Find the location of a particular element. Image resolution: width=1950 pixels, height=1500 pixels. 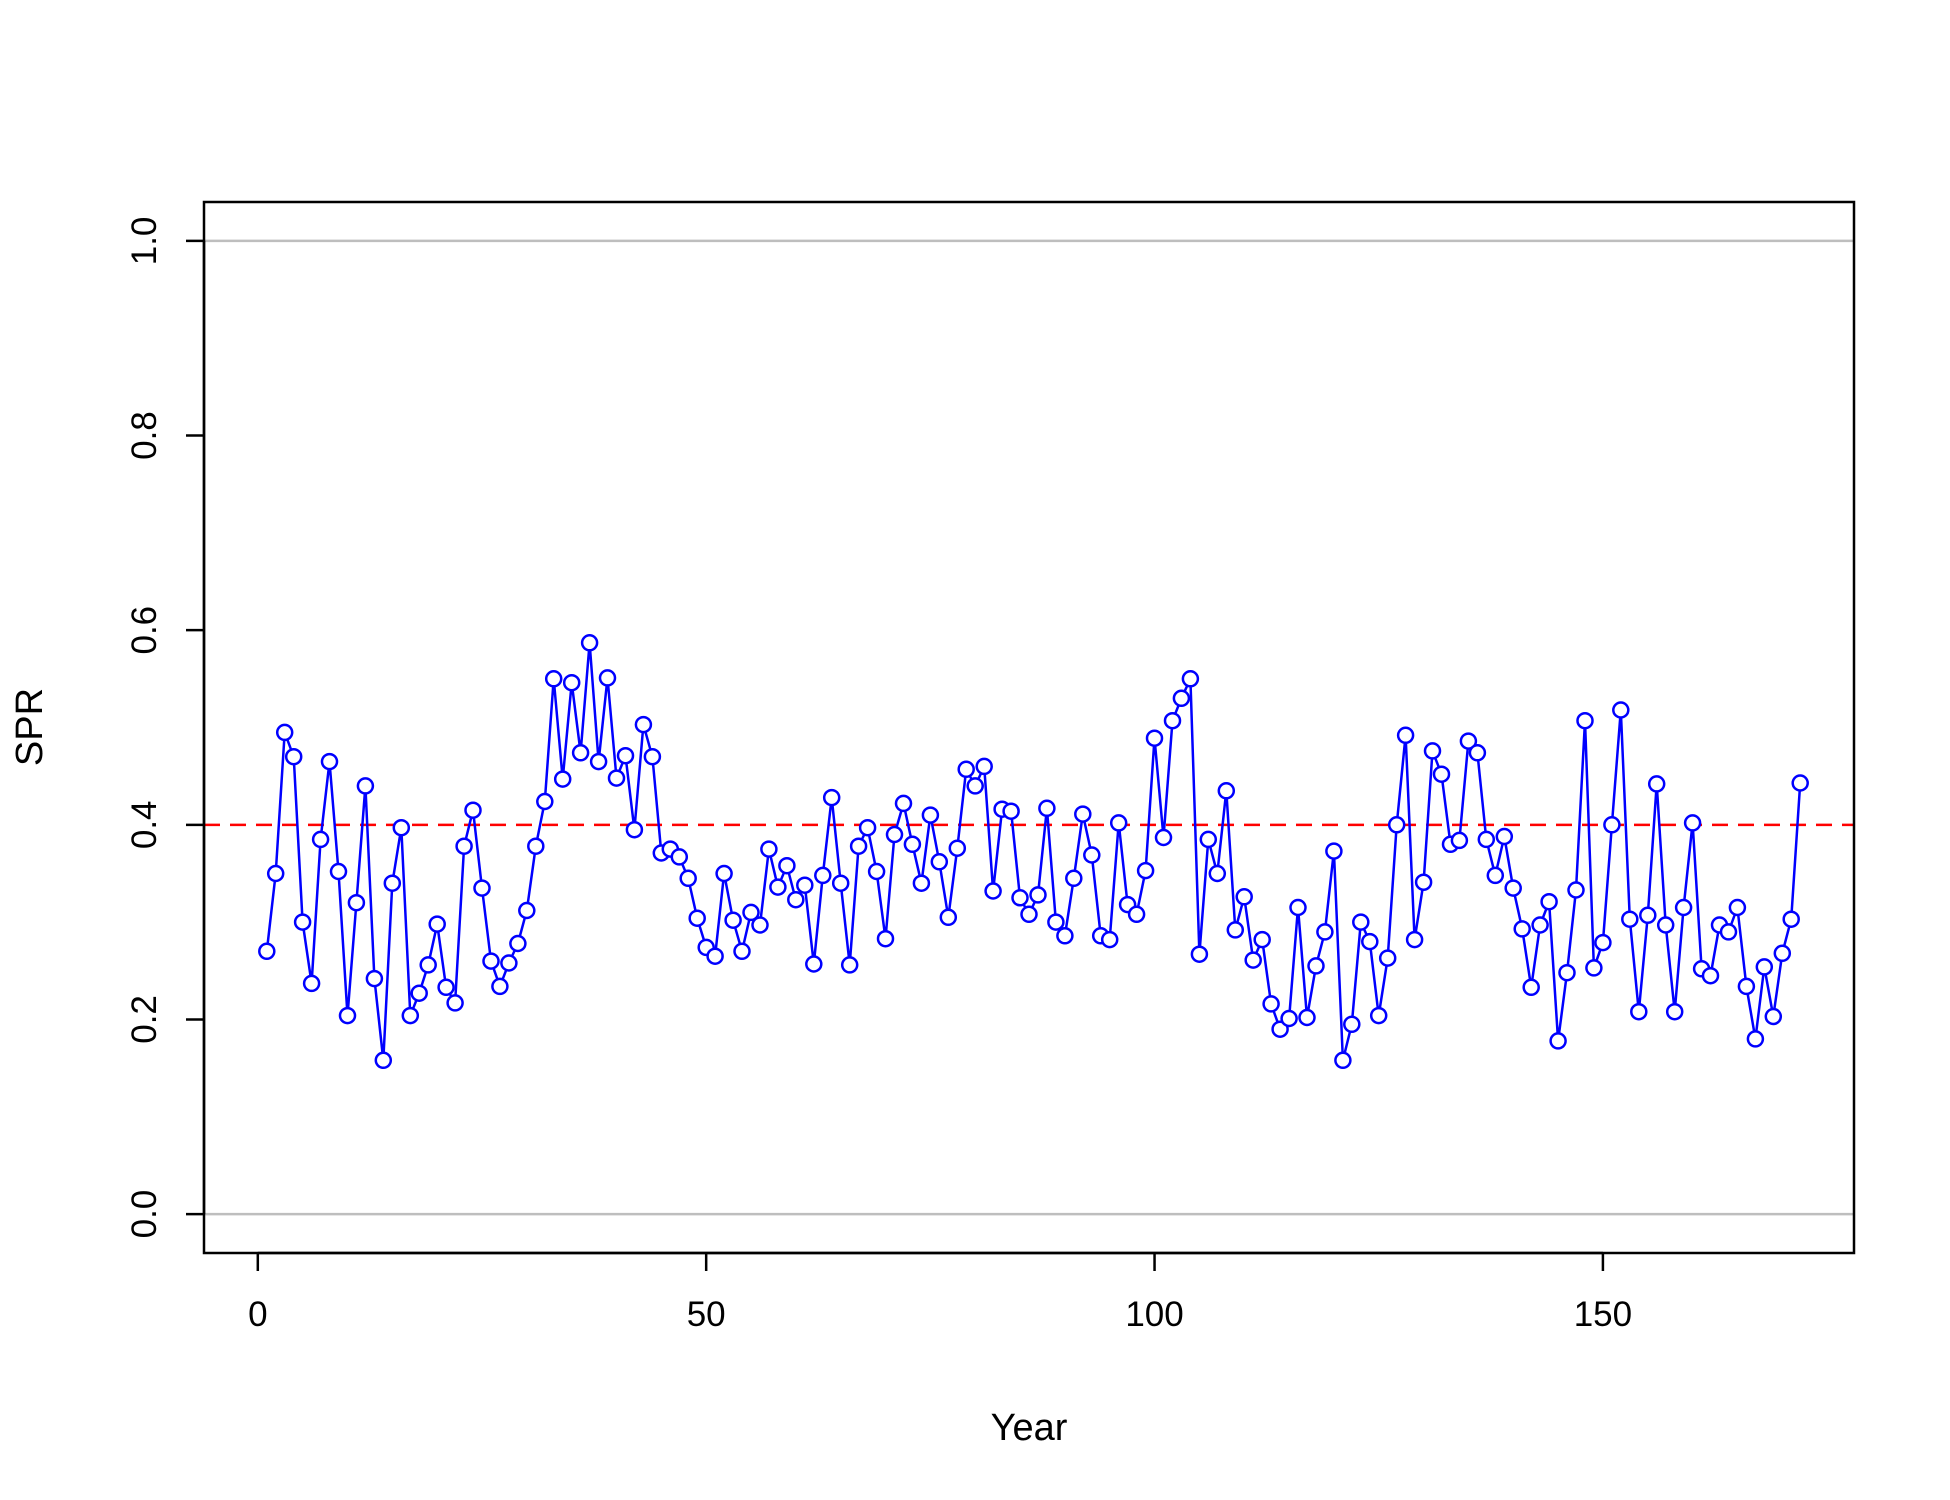

x-tick-label: 100 is located at coordinates (1154, 1314).